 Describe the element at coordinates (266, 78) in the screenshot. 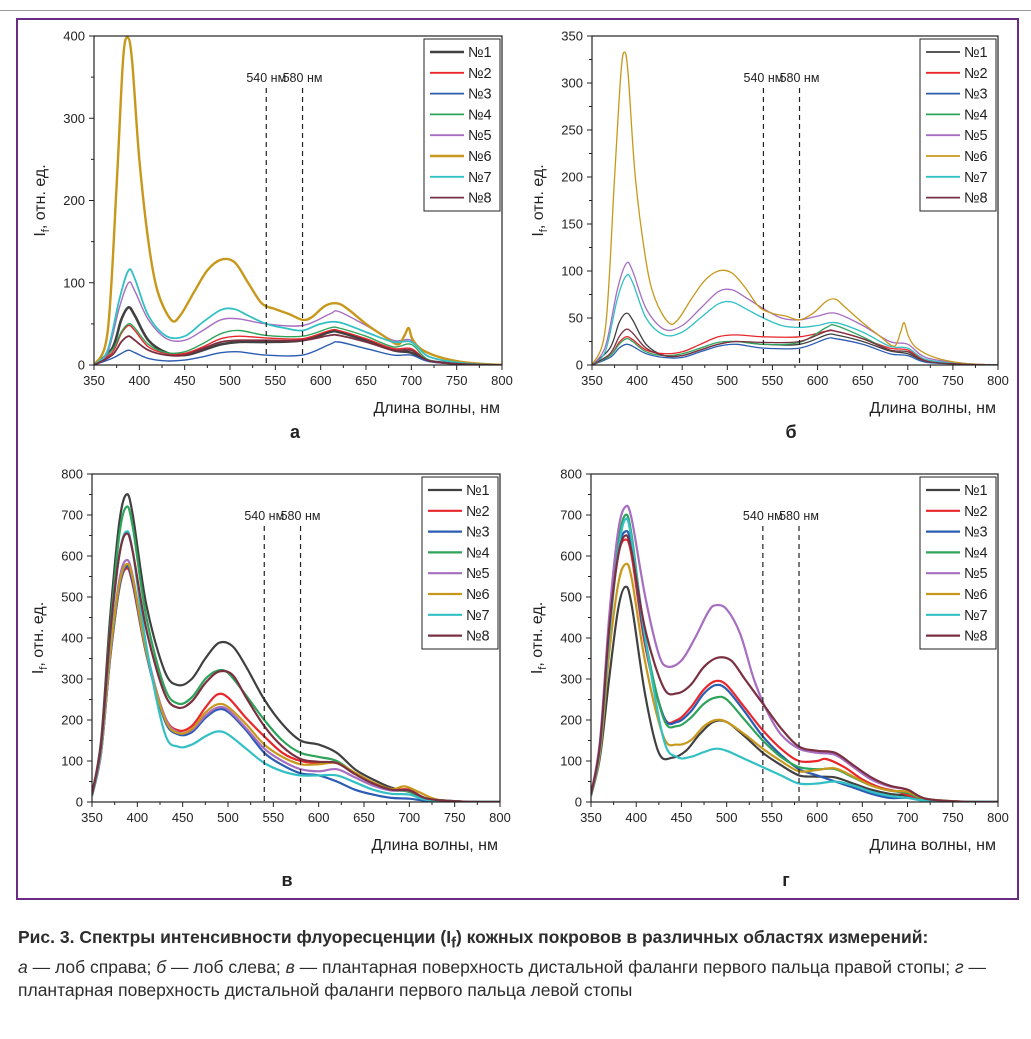

I see `marker-label-540: 540 нм` at that location.